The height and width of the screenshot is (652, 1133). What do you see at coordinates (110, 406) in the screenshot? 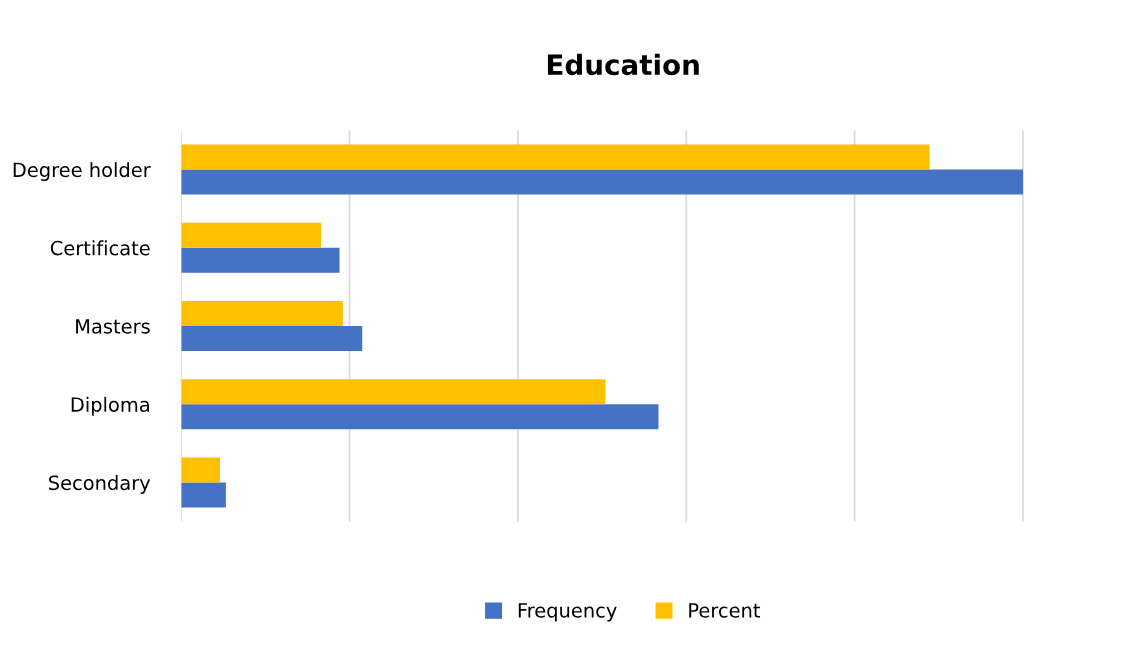
I see `y-tick-label: Diploma` at bounding box center [110, 406].